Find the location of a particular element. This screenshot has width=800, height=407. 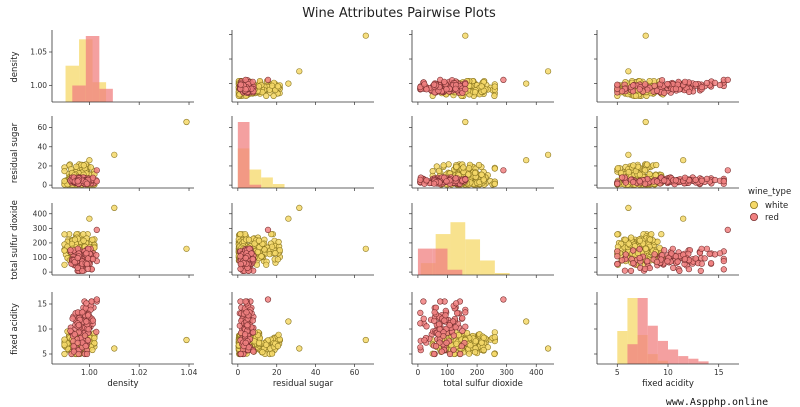

legend: wine_type white red is located at coordinates (769, 205).